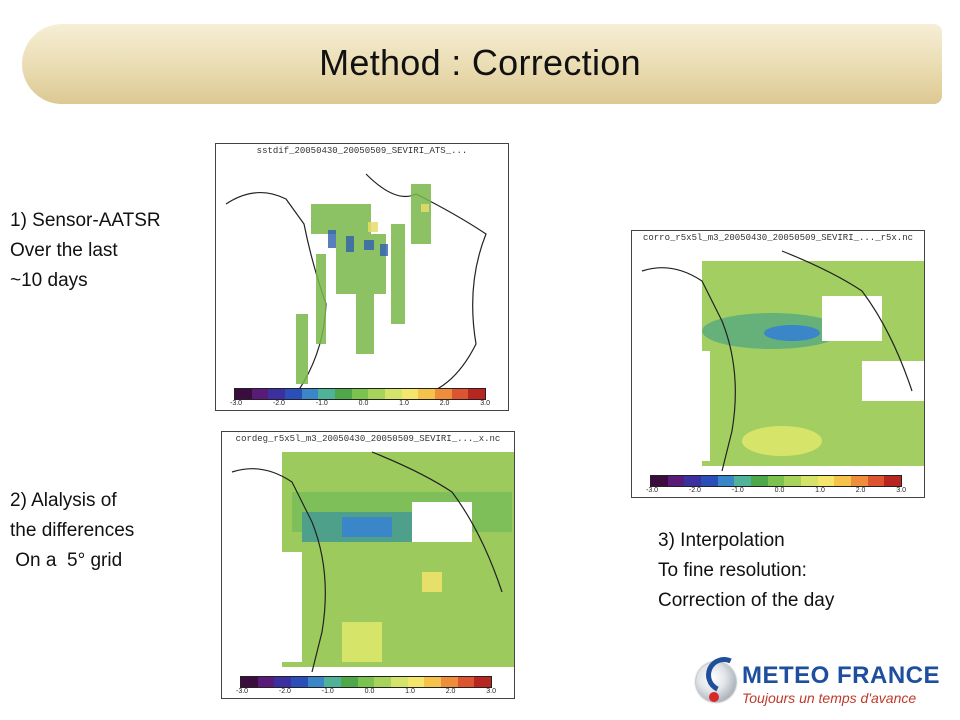 The image size is (960, 720). What do you see at coordinates (356, 284) in the screenshot?
I see `aatsr-map` at bounding box center [356, 284].